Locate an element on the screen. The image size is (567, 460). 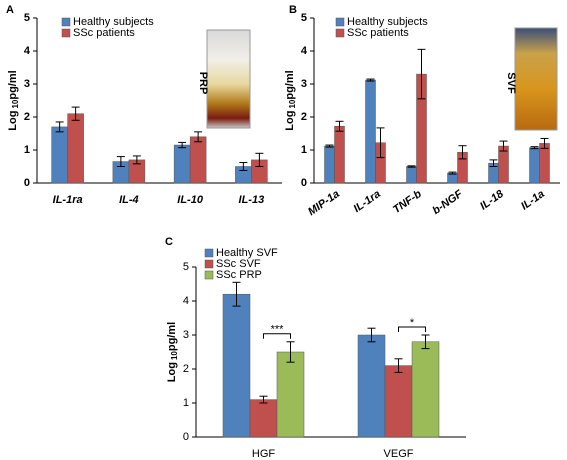
panel-letter: A is located at coordinates (10, 10).